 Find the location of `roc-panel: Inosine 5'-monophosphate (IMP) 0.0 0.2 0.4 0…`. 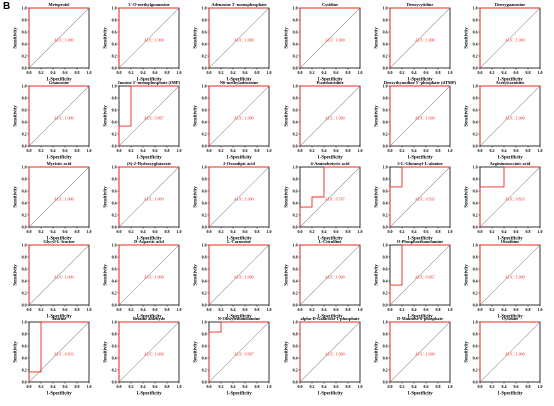

roc-panel: Inosine 5'-monophosphate (IMP) 0.0 0.2 0.4 0… is located at coordinates (143, 120).